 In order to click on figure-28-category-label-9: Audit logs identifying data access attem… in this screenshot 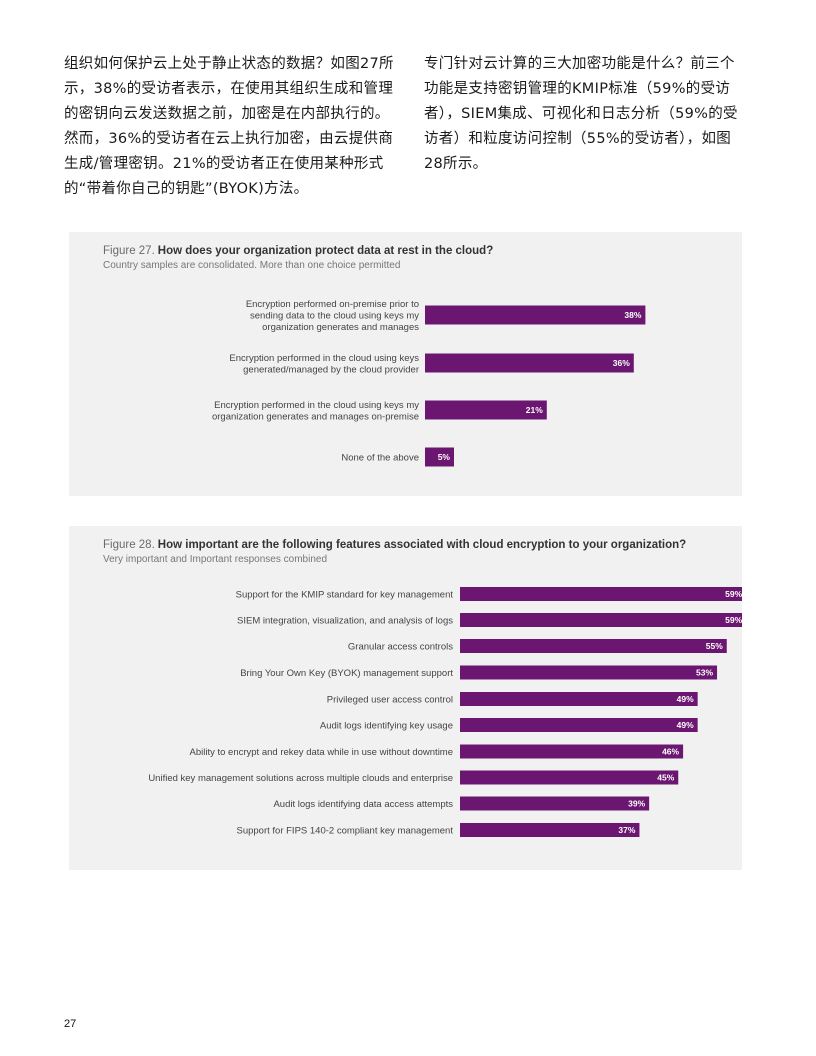, I will do `click(363, 804)`.